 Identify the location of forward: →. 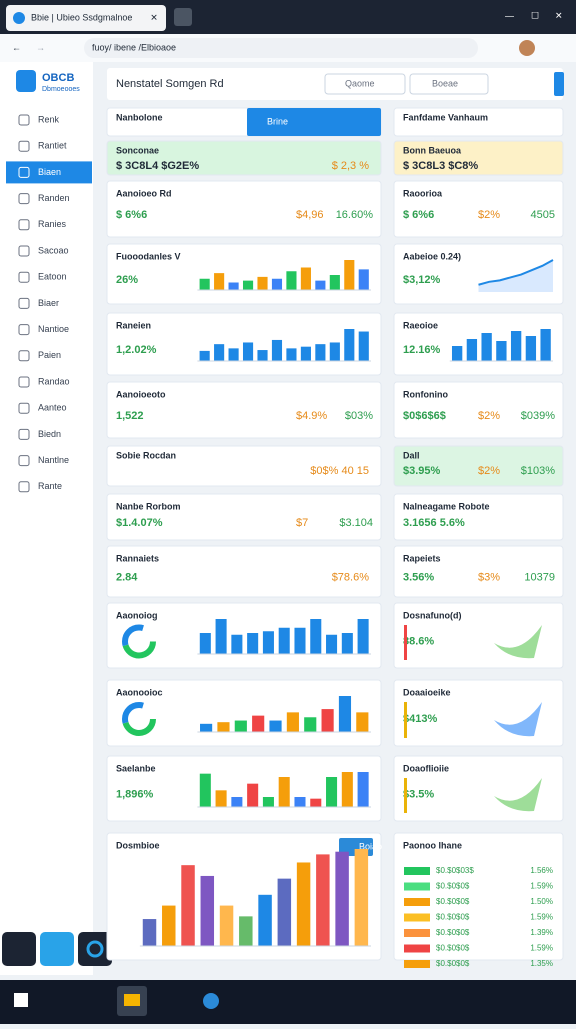
(40, 47).